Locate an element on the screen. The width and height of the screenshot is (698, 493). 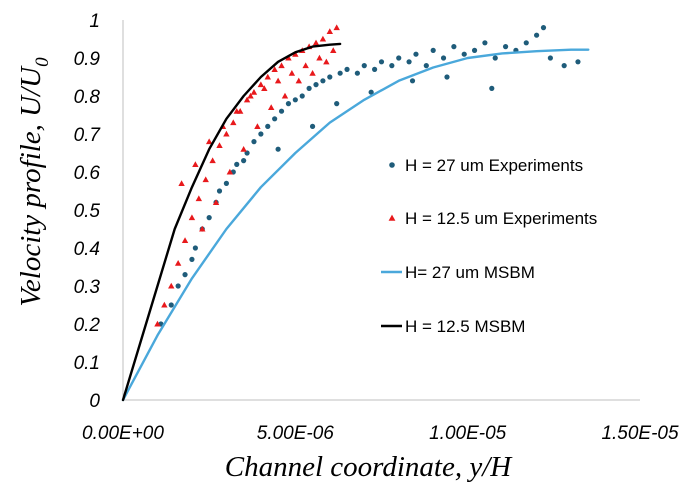
y-tick-label: 1 is located at coordinates (94, 21).